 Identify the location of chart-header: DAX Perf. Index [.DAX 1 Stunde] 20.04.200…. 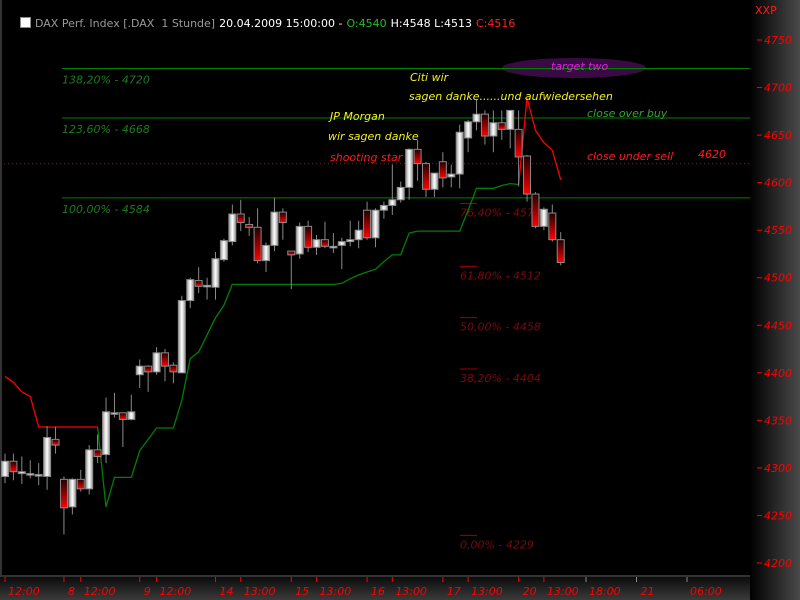
(262, 23).